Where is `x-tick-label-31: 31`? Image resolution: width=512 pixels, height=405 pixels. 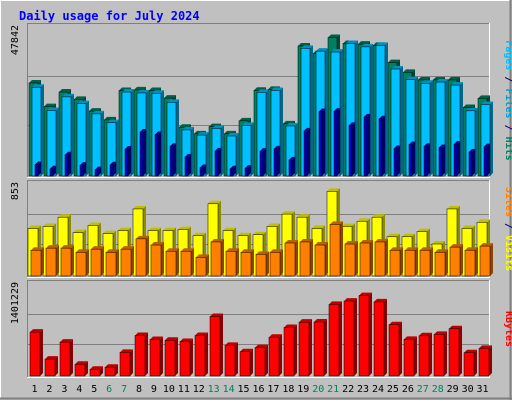
x-tick-label-31: 31 is located at coordinates (483, 389).